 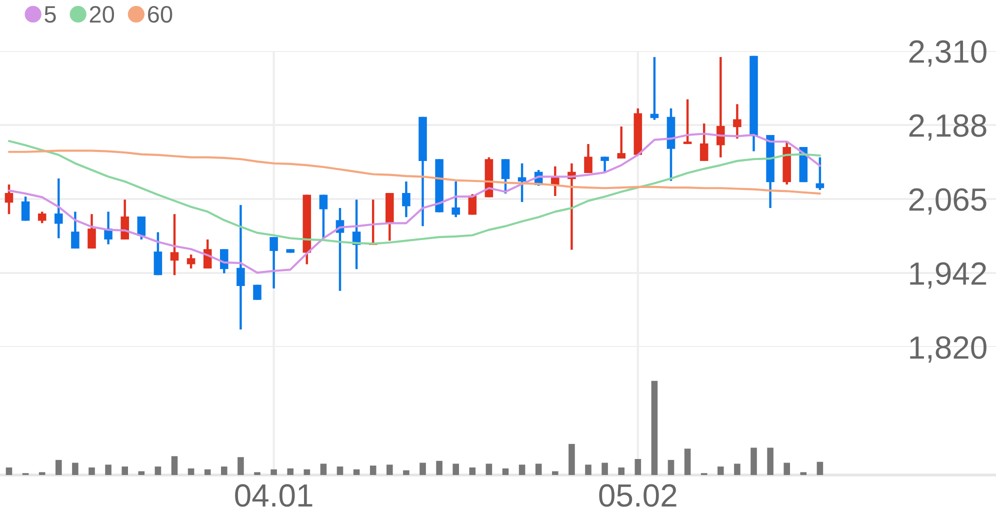 I want to click on y-tick-label: 1,942, so click(x=948, y=275).